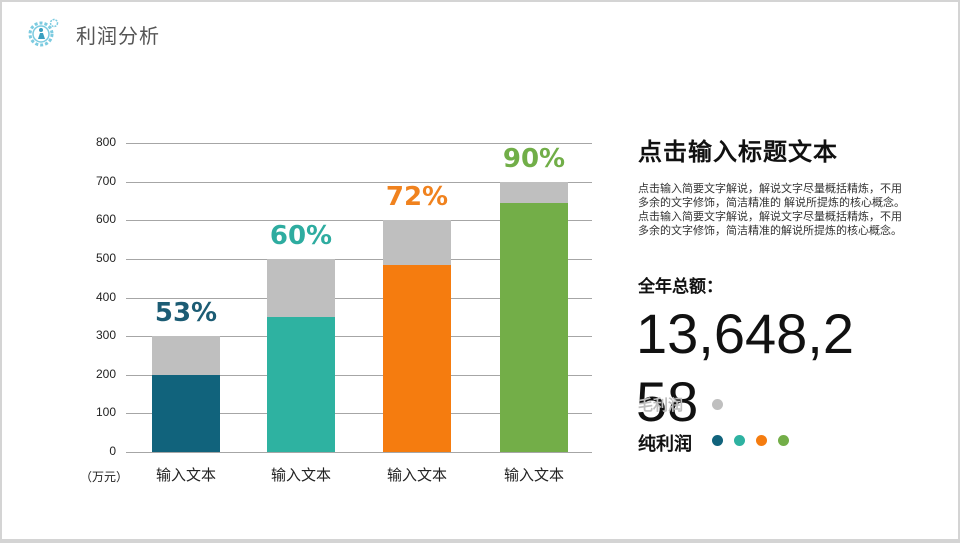 This screenshot has height=543, width=960. I want to click on y-axis-unit-label: （万元）, so click(104, 477).